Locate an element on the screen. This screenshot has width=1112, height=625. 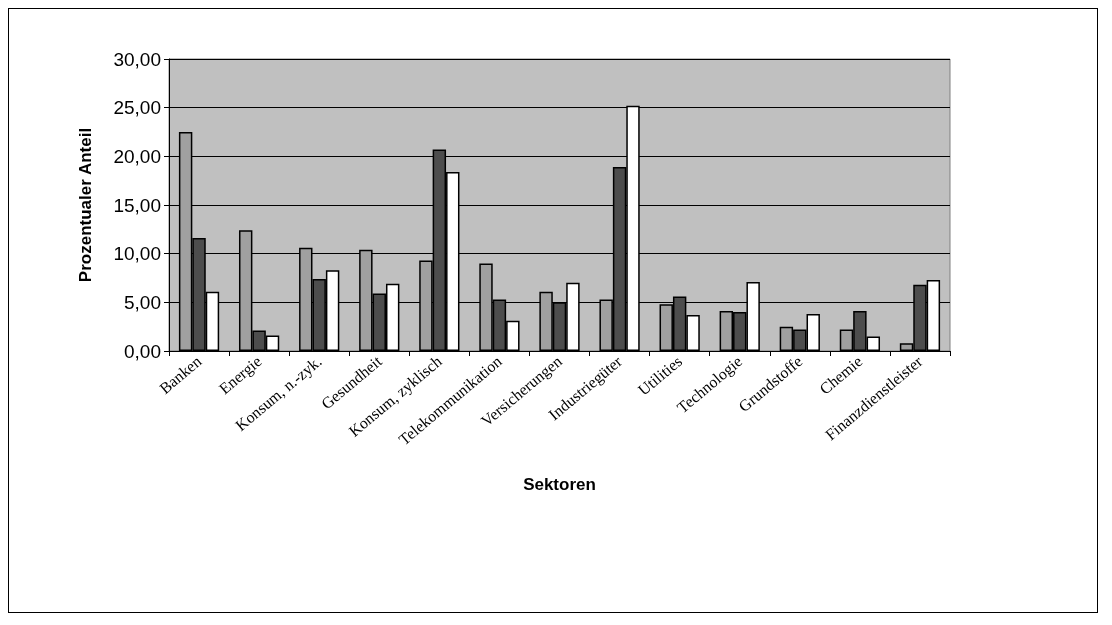
y-tick-label: 20,00 is located at coordinates (137, 156).